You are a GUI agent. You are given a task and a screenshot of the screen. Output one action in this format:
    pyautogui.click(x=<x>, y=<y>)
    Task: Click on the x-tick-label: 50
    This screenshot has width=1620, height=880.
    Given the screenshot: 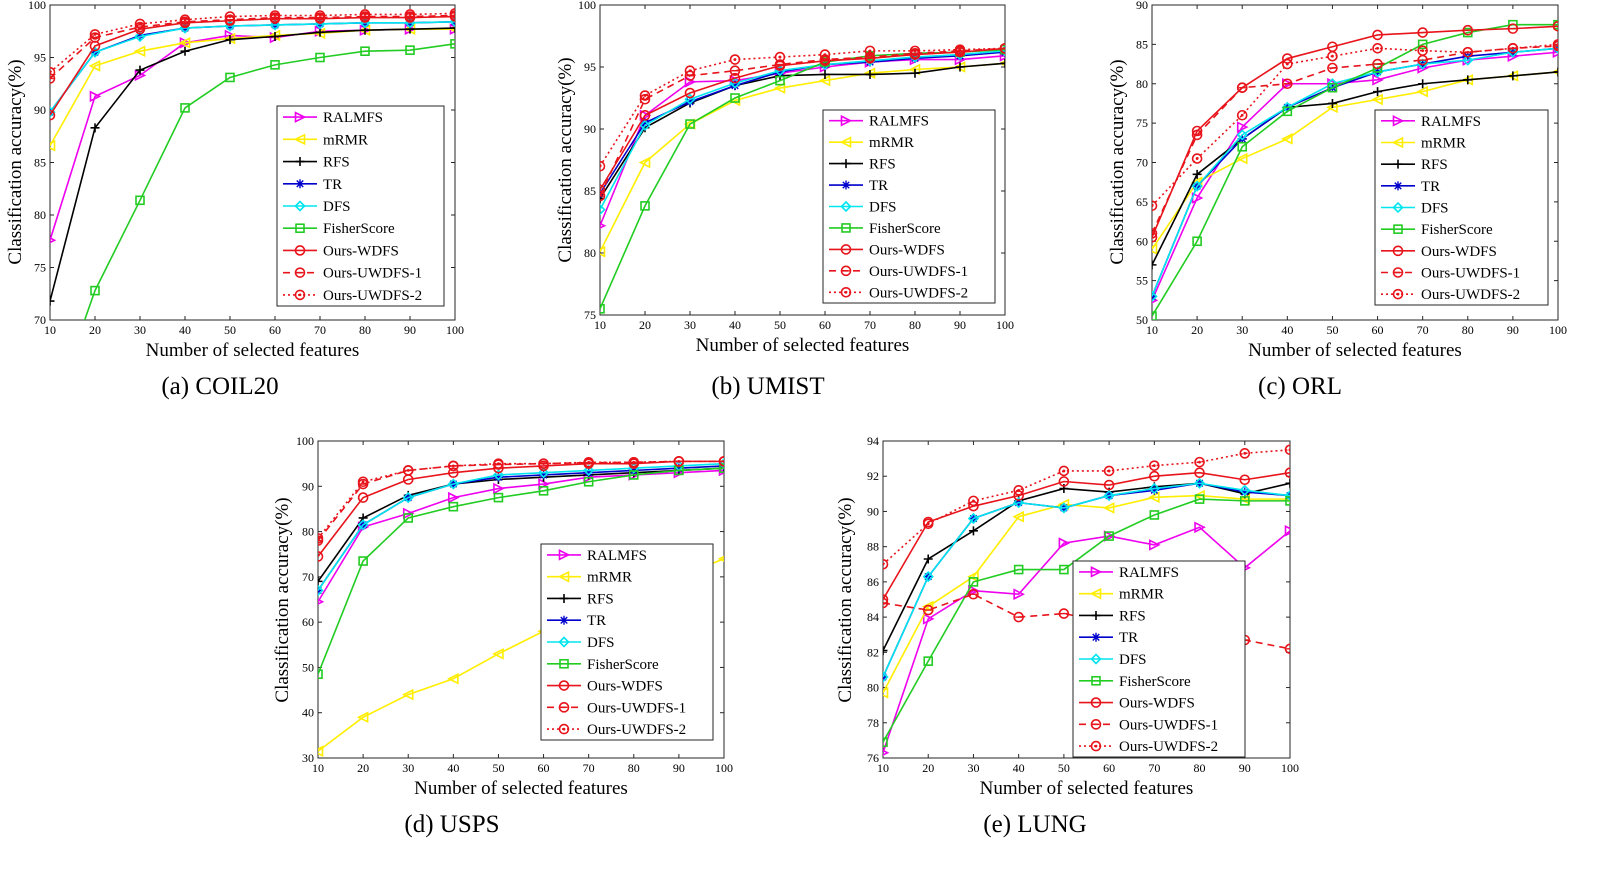 What is the action you would take?
    pyautogui.click(x=780, y=325)
    